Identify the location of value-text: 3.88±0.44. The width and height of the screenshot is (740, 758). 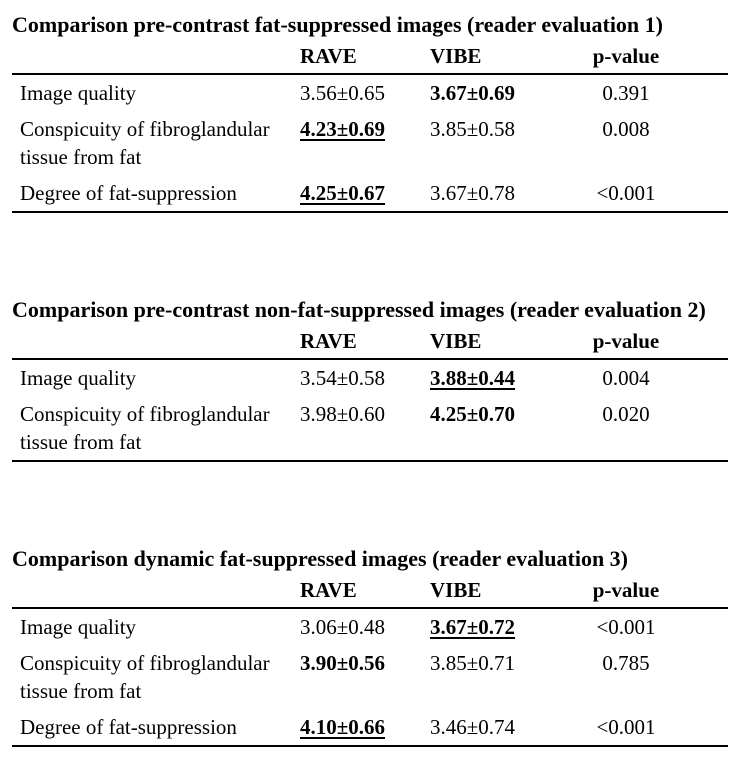
(473, 378).